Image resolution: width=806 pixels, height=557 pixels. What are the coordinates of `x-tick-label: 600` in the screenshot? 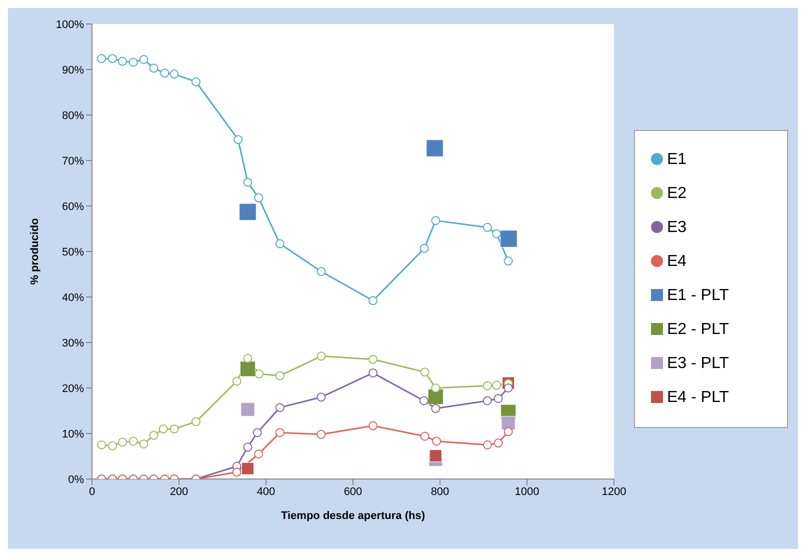 It's located at (353, 492).